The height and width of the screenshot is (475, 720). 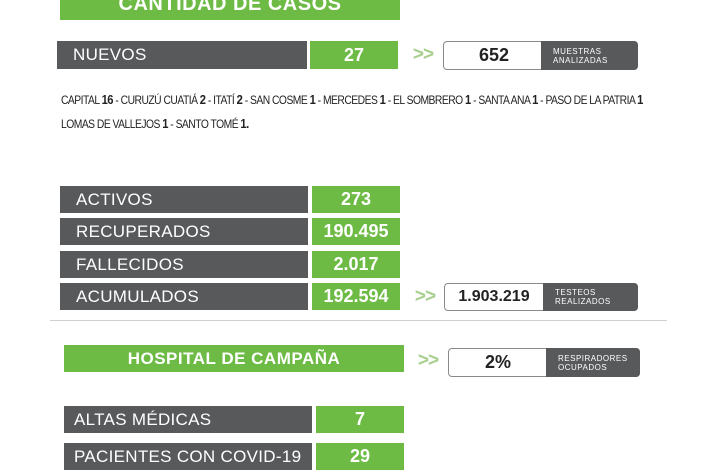 I want to click on header-banner: CANTIDAD DE CASOS, so click(x=230, y=10).